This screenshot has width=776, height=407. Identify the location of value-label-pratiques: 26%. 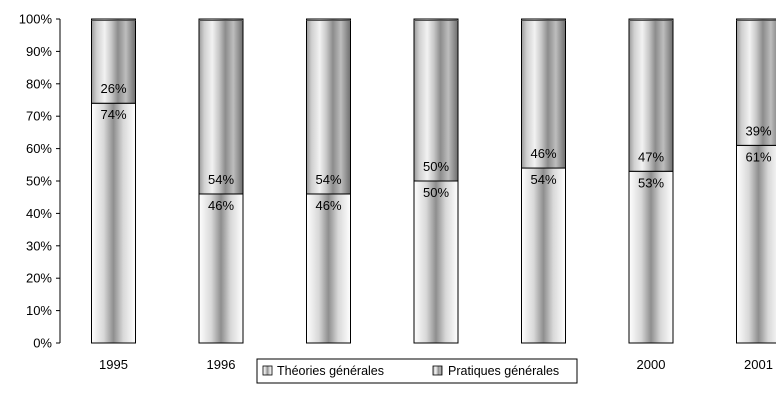
(113, 88).